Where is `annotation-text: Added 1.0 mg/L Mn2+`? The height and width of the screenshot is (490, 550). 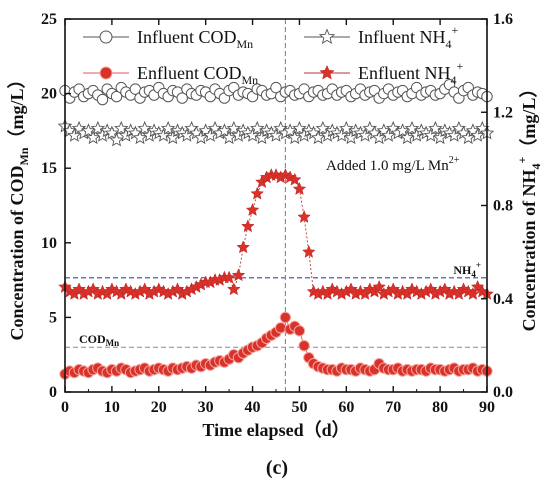 annotation-text: Added 1.0 mg/L Mn2+ is located at coordinates (393, 164).